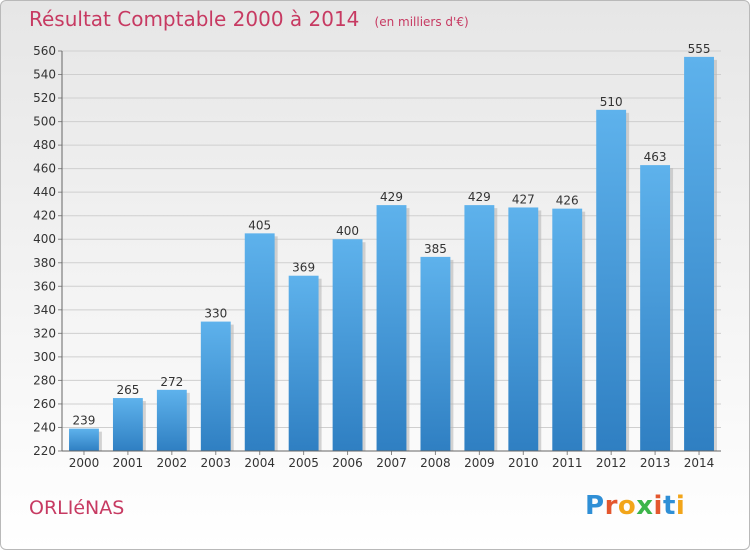 This screenshot has height=550, width=750. What do you see at coordinates (44, 380) in the screenshot?
I see `y-tick-label: 280` at bounding box center [44, 380].